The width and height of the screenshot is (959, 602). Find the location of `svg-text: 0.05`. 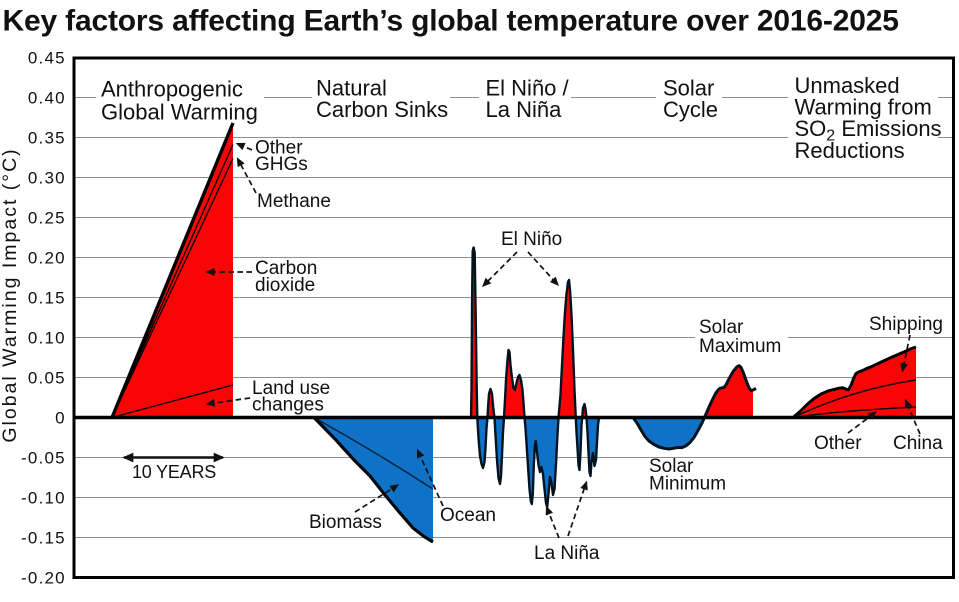

svg-text: 0.05 is located at coordinates (47, 378).